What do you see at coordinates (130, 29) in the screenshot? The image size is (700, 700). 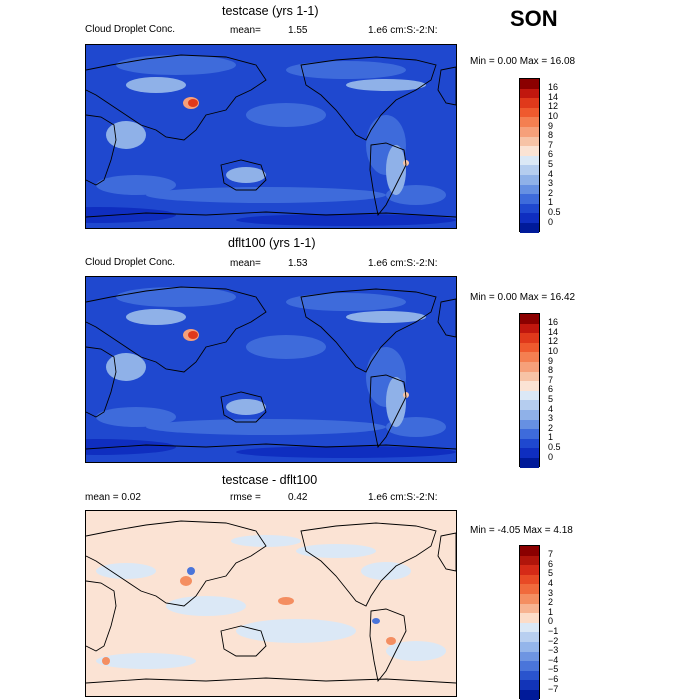 I see `panel1-field-label: Cloud Droplet Conc.` at bounding box center [130, 29].